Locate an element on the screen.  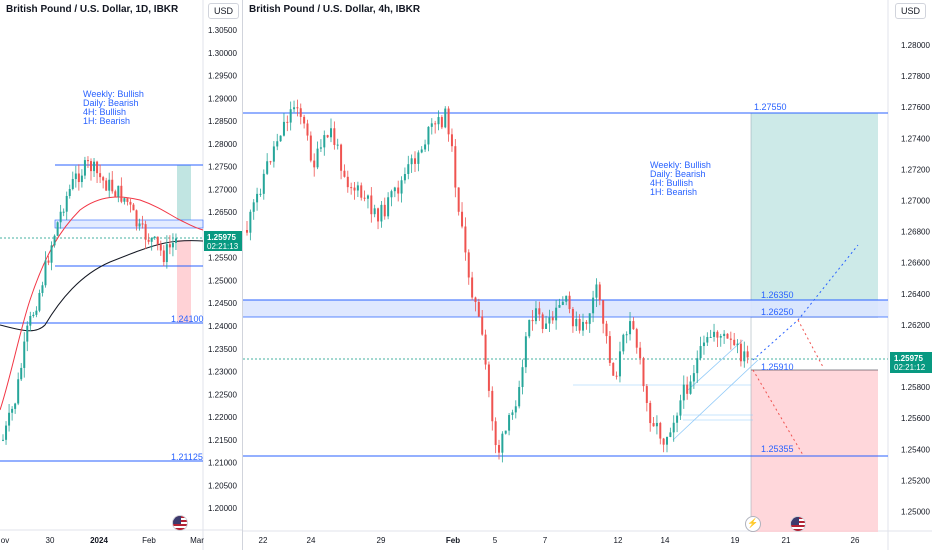
4h-time-axis: 22 24 29 Feb 5 7 12 14 19 21 26 is located at coordinates (559, 540).